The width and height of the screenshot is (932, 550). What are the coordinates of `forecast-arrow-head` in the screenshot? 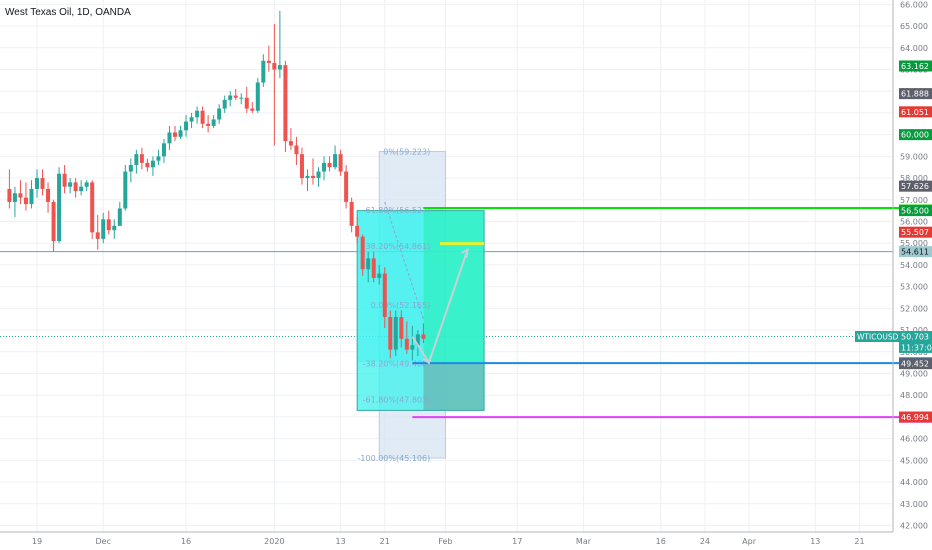 It's located at (465, 252).